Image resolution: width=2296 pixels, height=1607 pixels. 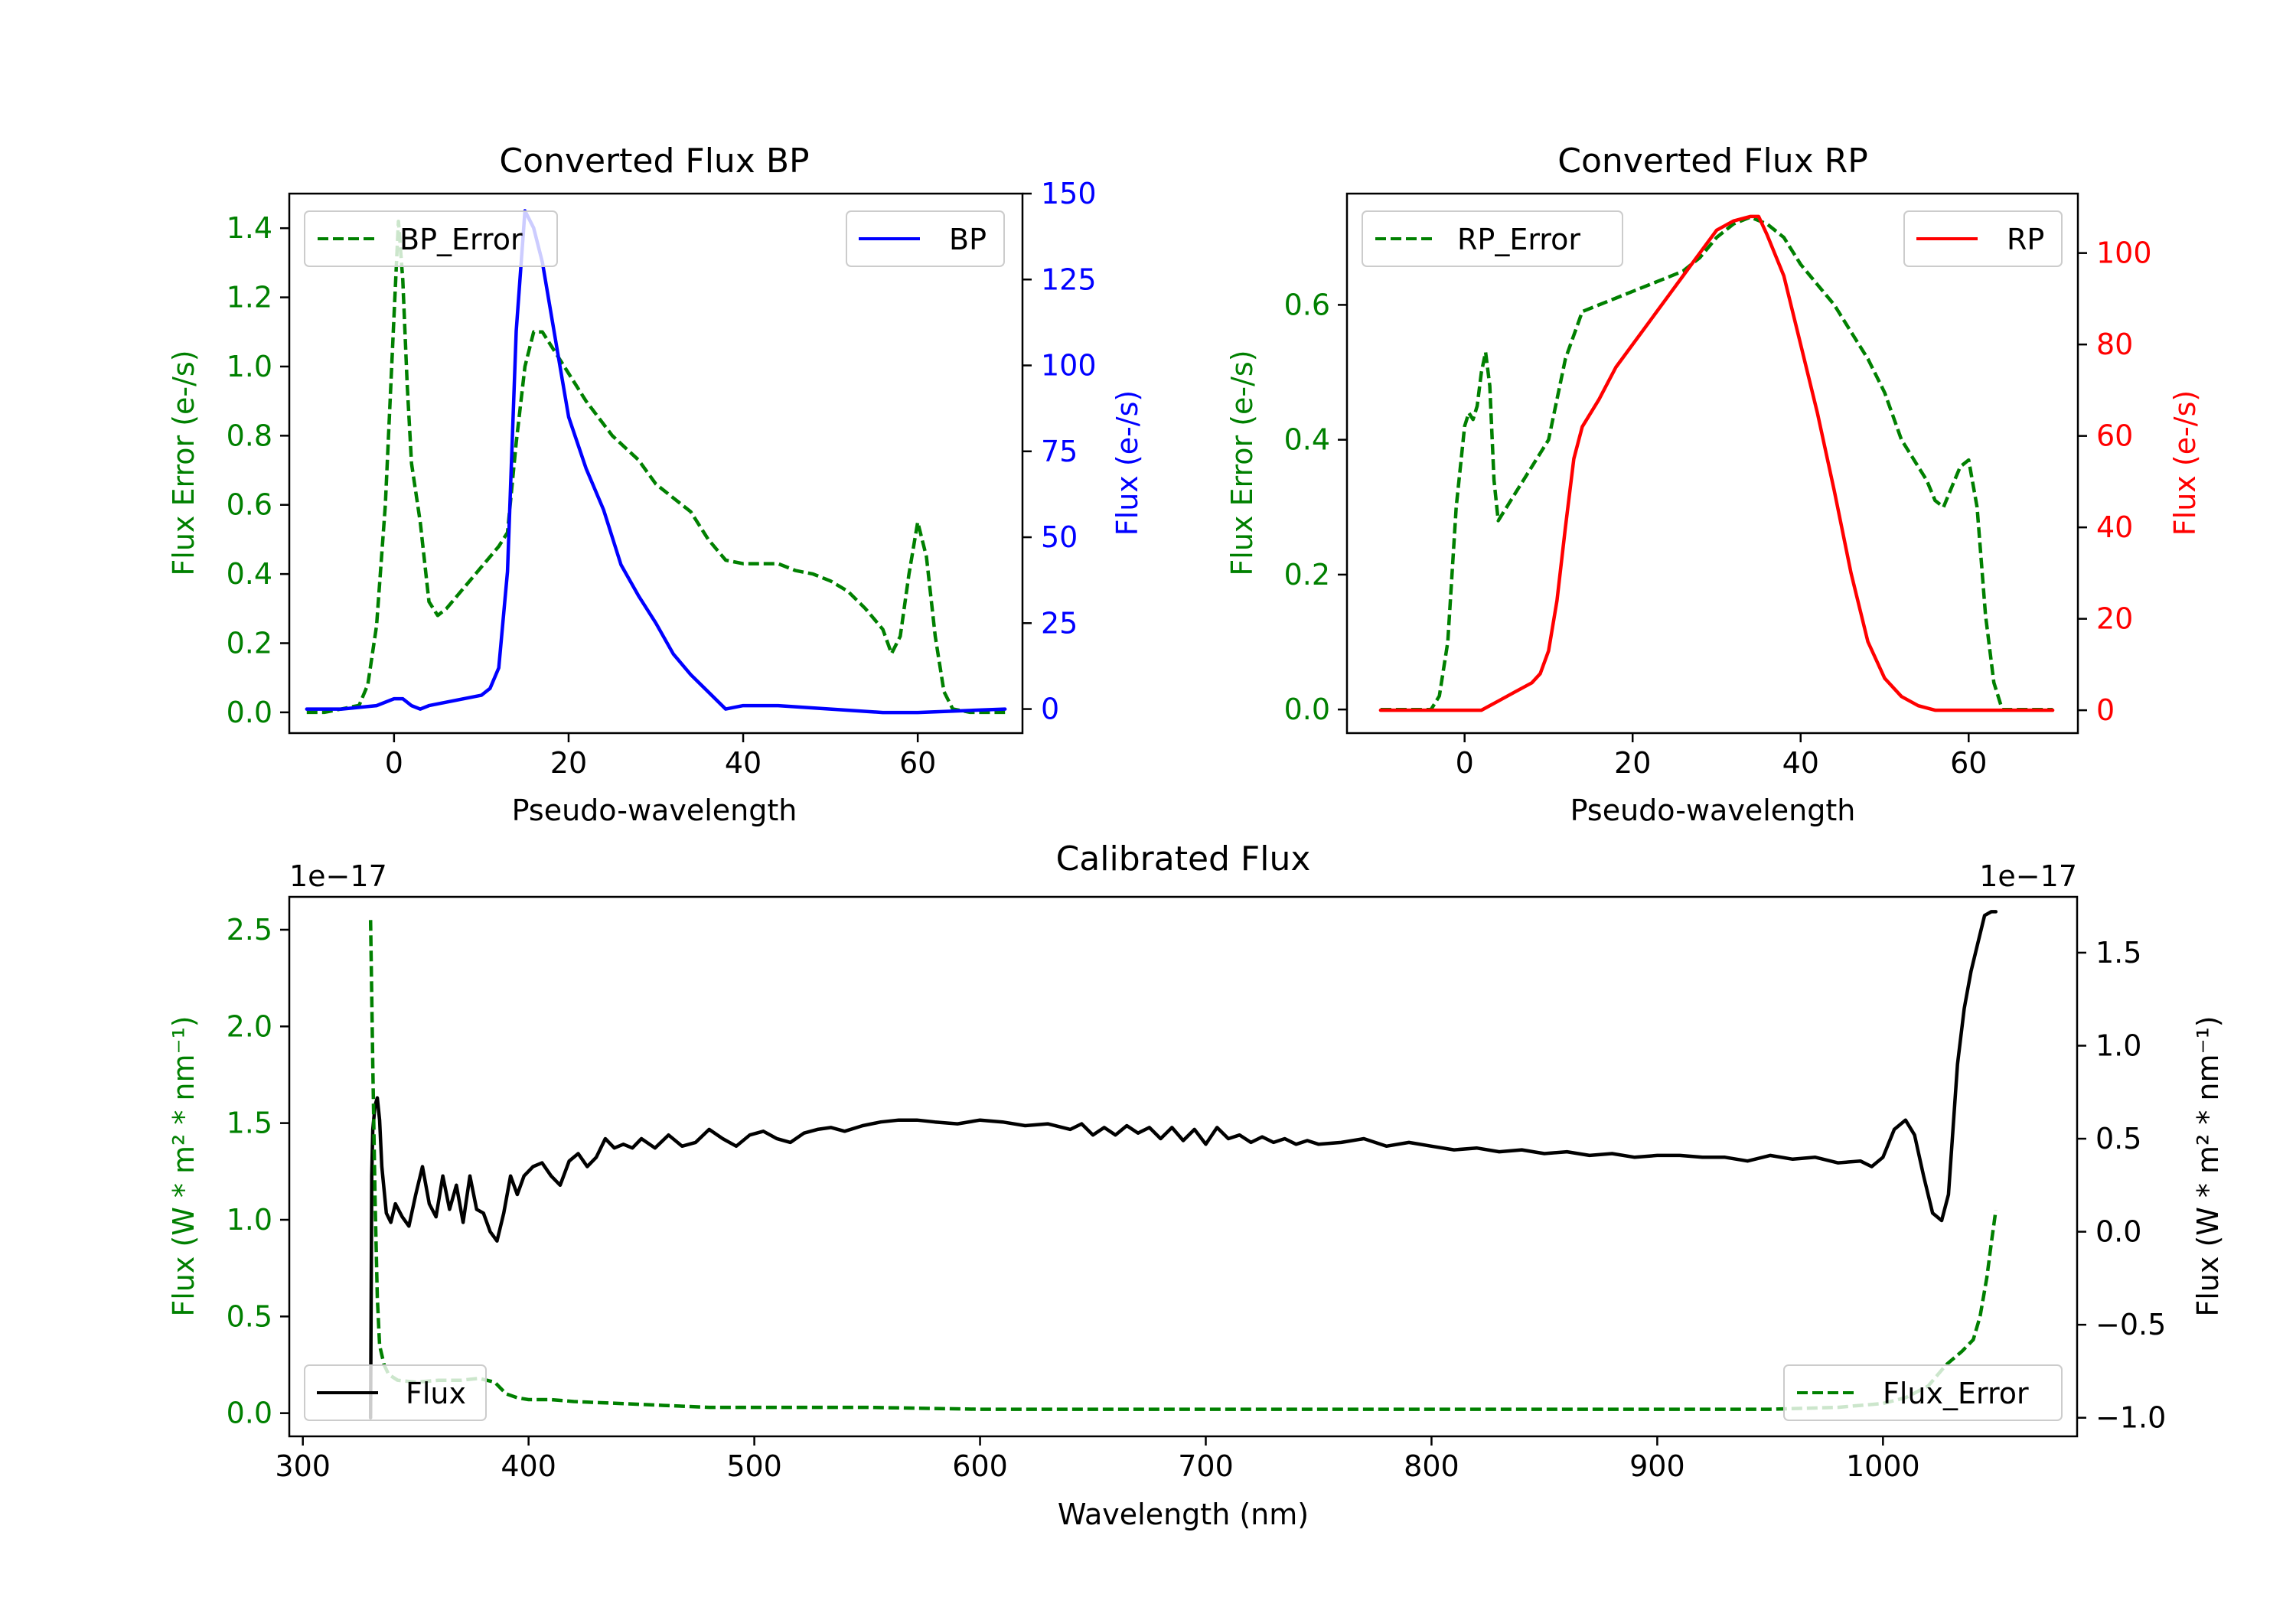 I want to click on bp-xtick-label: 20, so click(x=568, y=763).